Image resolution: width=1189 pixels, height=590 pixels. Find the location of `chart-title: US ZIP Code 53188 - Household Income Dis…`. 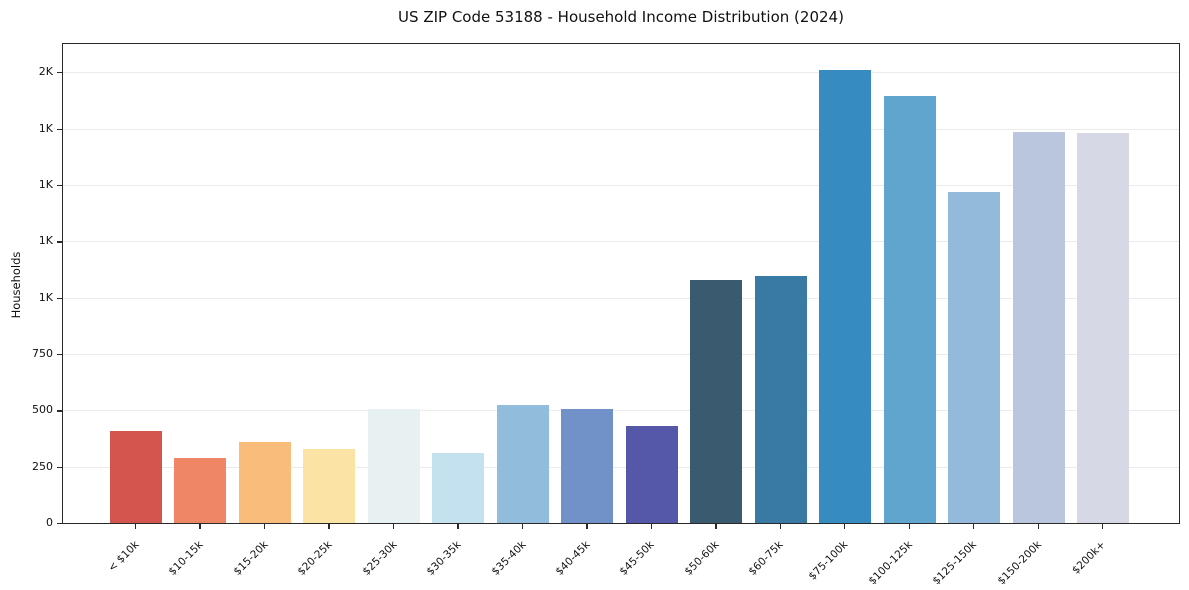

chart-title: US ZIP Code 53188 - Household Income Dis… is located at coordinates (621, 17).